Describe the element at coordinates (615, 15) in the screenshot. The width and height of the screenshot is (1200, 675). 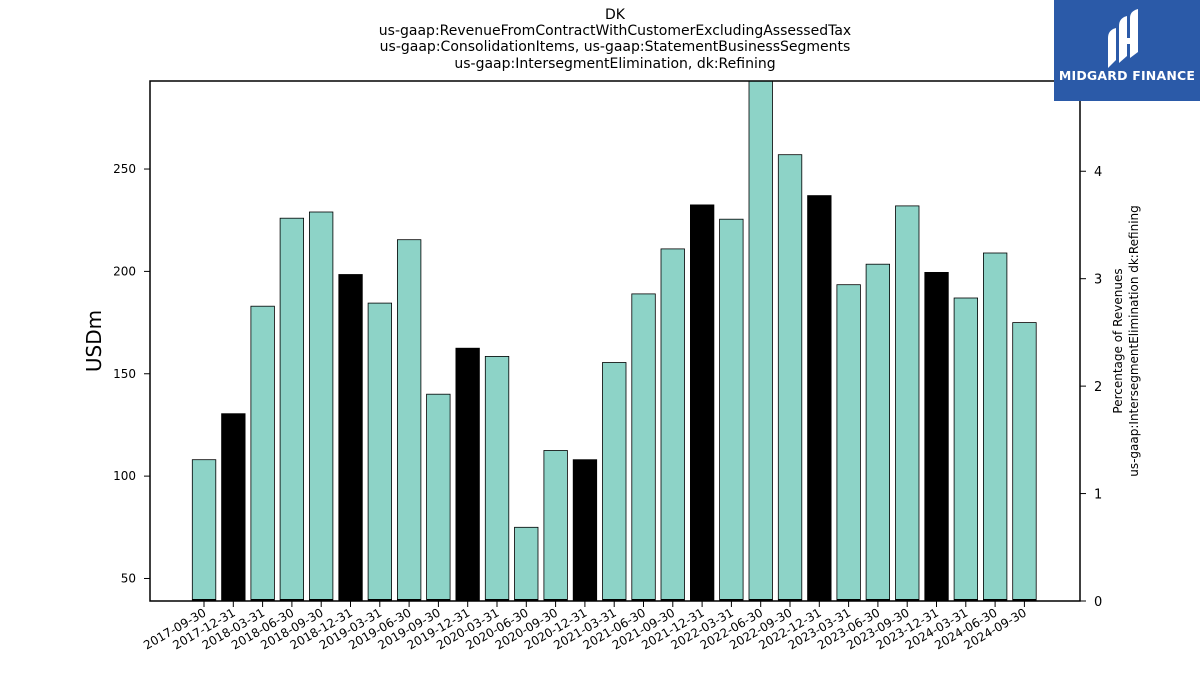
I see `chart-title-line-1: DK` at that location.